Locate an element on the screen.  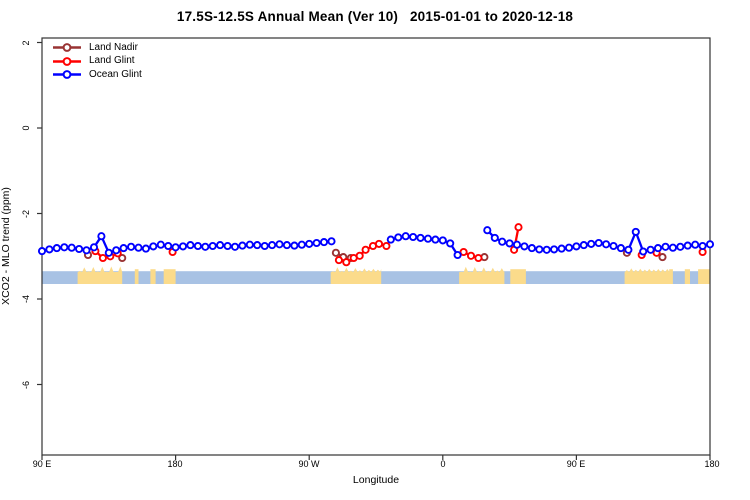
legend-marker-land-glint-icon is located at coordinates (67, 61).